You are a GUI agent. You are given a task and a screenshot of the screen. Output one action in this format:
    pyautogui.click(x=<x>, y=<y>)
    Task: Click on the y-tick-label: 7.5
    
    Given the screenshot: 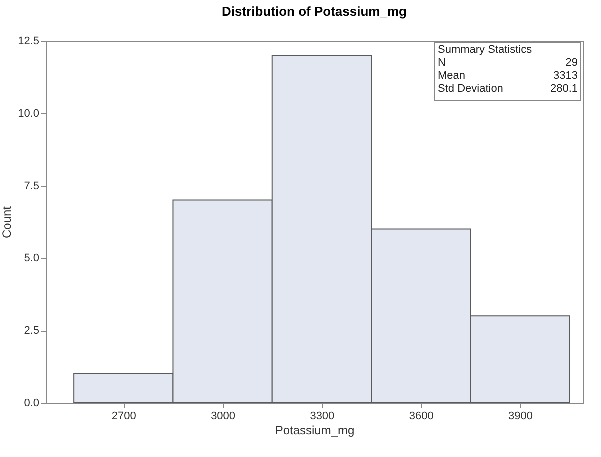 What is the action you would take?
    pyautogui.click(x=32, y=186)
    